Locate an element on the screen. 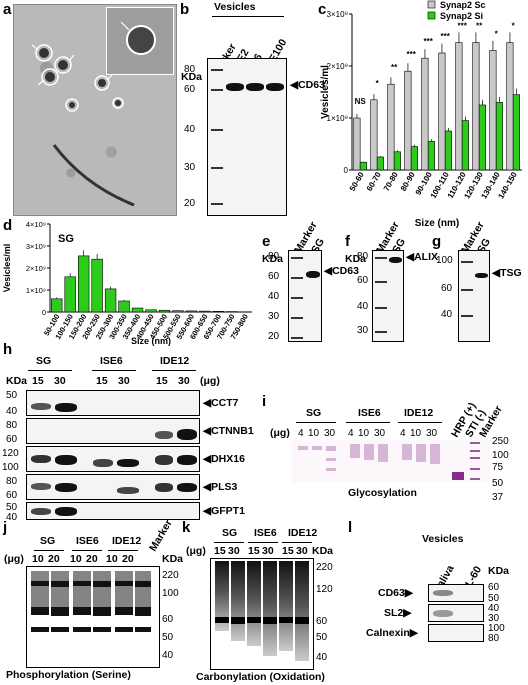 The height and width of the screenshot is (685, 528). h-target-gfpt1: ◀GFPT1 is located at coordinates (224, 511).